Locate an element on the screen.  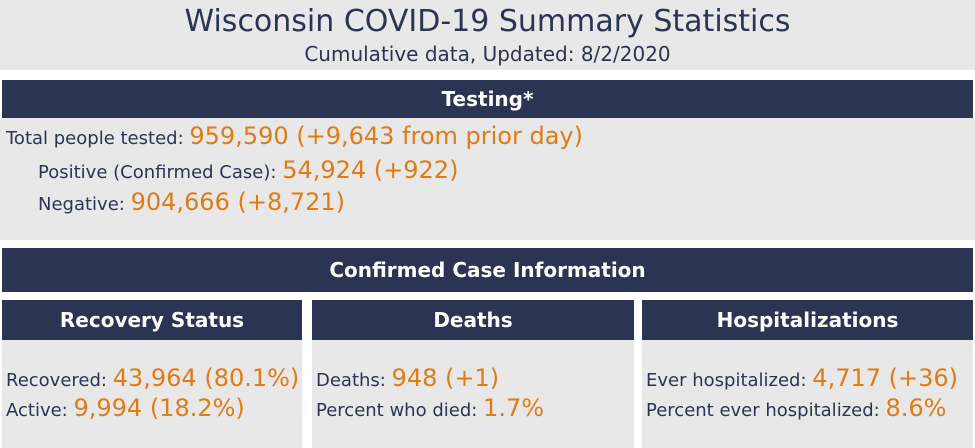
recovered-row: Recovered: 43,964 (80.1%) is located at coordinates (152, 378).